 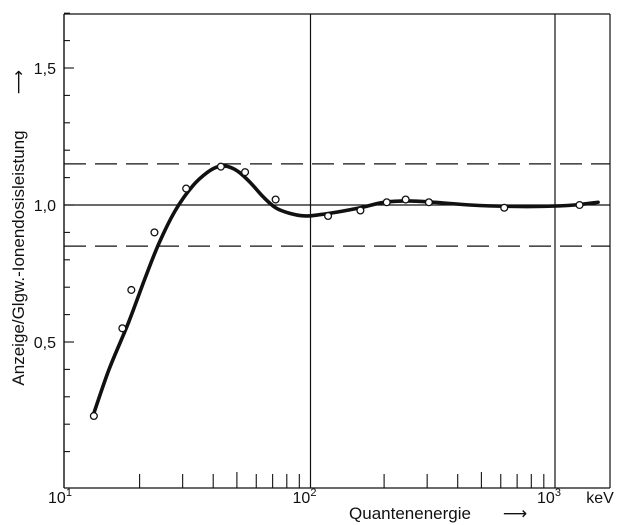 What do you see at coordinates (305, 497) in the screenshot?
I see `x-tick-label: 10²` at bounding box center [305, 497].